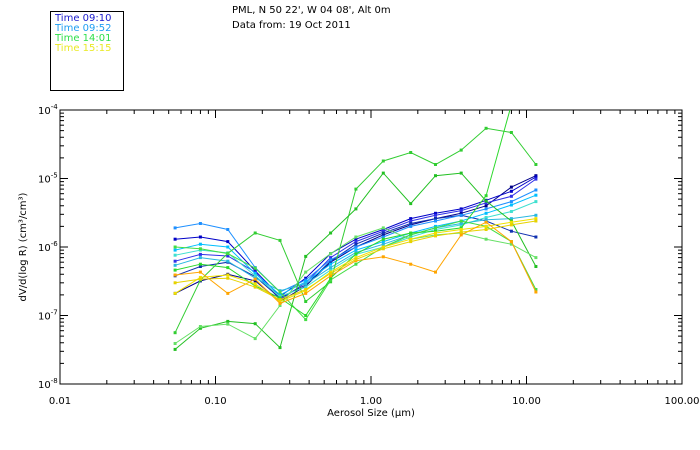  What do you see at coordinates (371, 413) in the screenshot?
I see `x-axis-label: Aerosol Size (µm)` at bounding box center [371, 413].